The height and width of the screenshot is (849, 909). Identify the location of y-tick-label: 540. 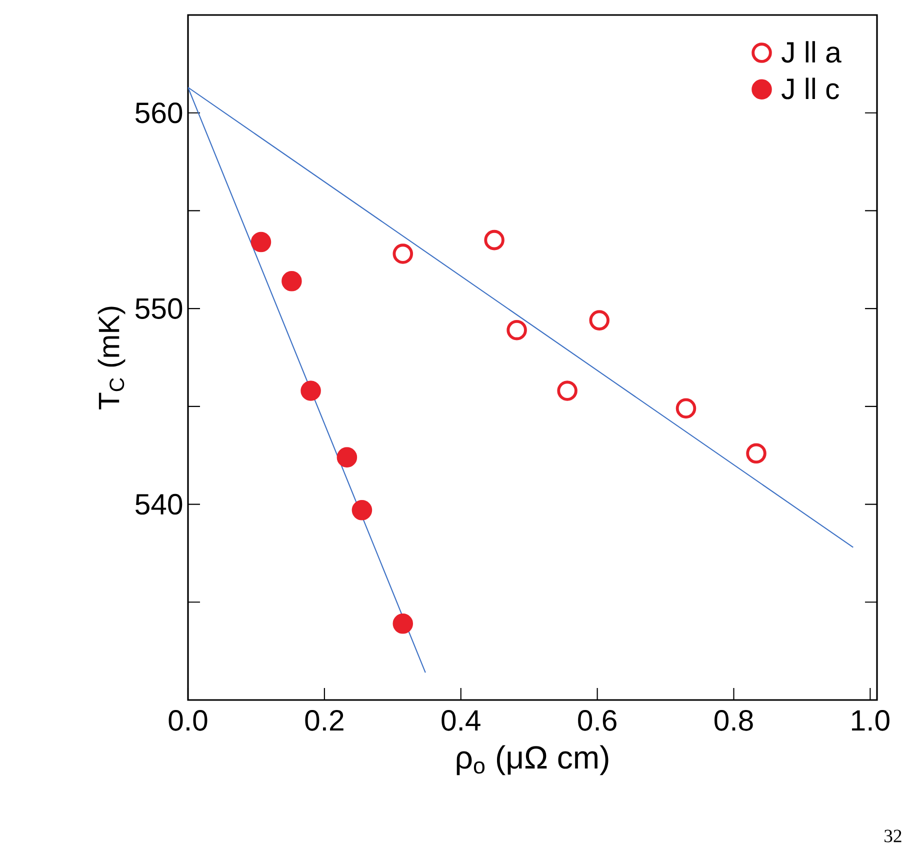
(159, 504).